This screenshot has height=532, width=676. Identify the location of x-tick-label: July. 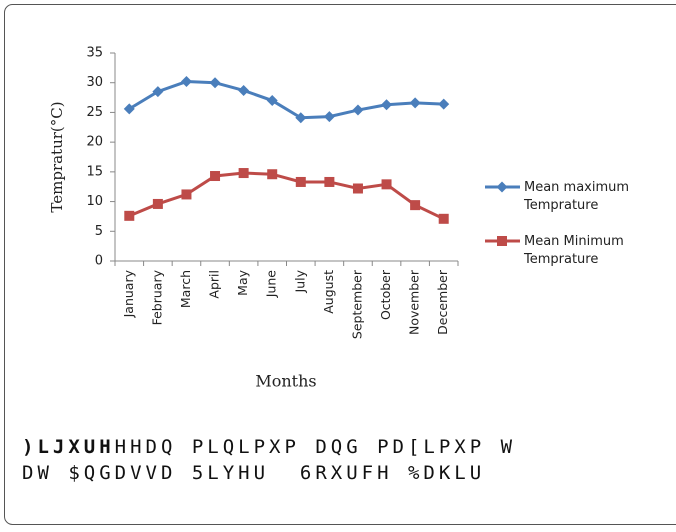
(299, 281).